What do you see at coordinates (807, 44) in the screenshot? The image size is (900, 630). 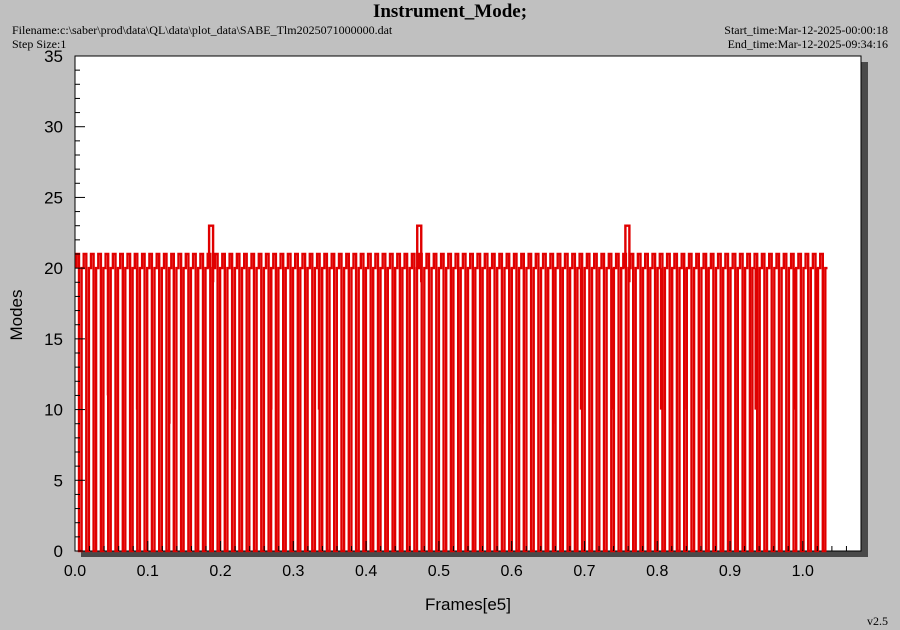 I see `end-time-label: End_time:Mar-12-2025-09:34:16` at bounding box center [807, 44].